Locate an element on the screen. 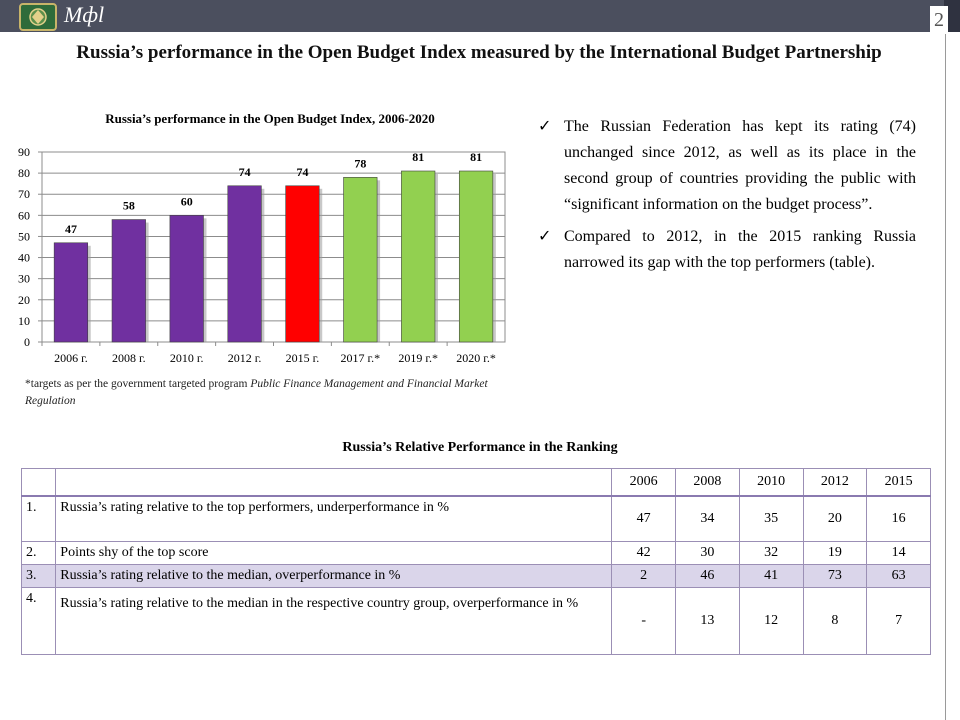 The width and height of the screenshot is (960, 720). data-label: 47 is located at coordinates (71, 229).